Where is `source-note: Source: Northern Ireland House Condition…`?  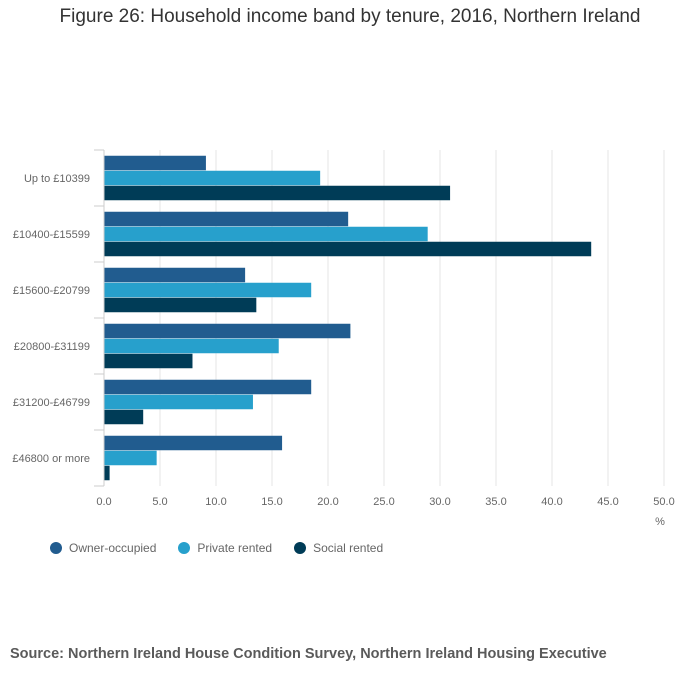
source-note: Source: Northern Ireland House Condition… is located at coordinates (308, 654).